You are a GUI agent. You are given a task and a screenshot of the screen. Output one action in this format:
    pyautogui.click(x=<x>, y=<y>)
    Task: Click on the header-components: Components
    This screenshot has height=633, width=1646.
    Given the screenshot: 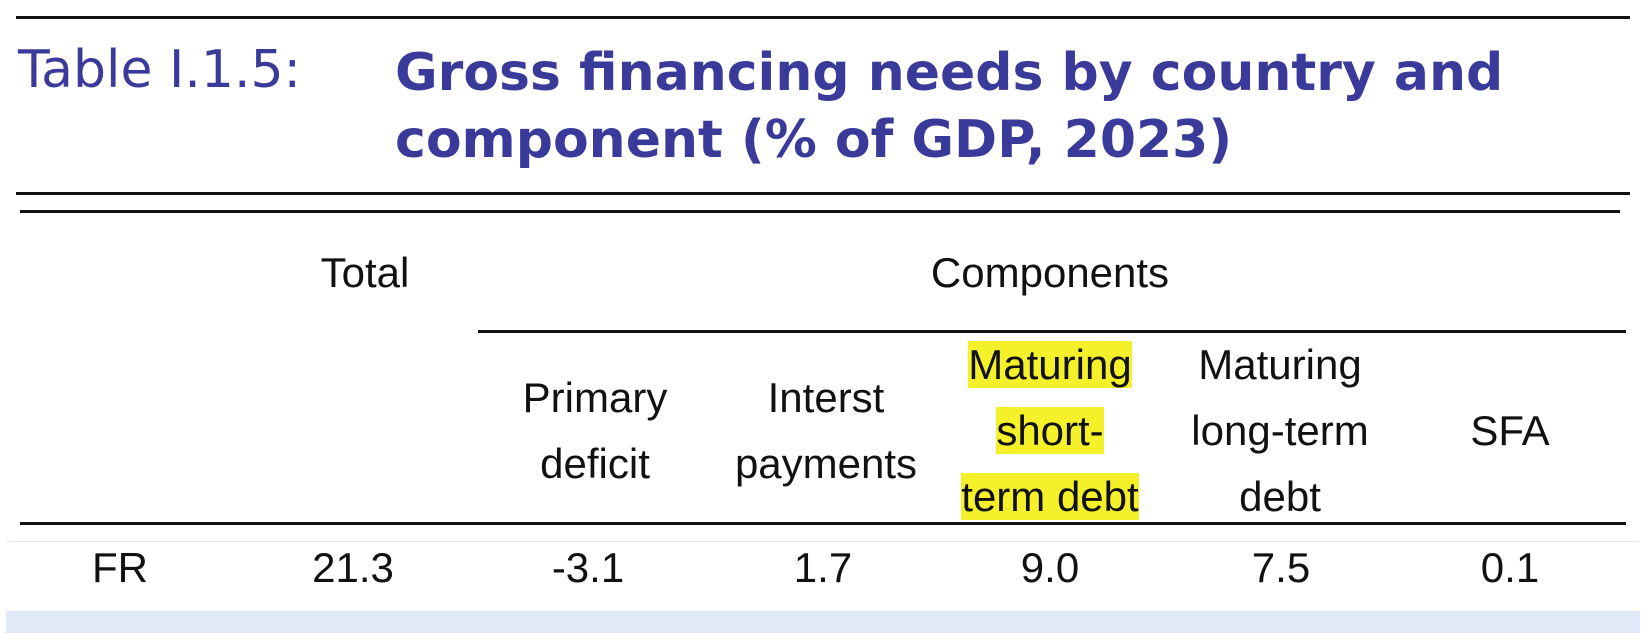 What is the action you would take?
    pyautogui.click(x=1050, y=272)
    